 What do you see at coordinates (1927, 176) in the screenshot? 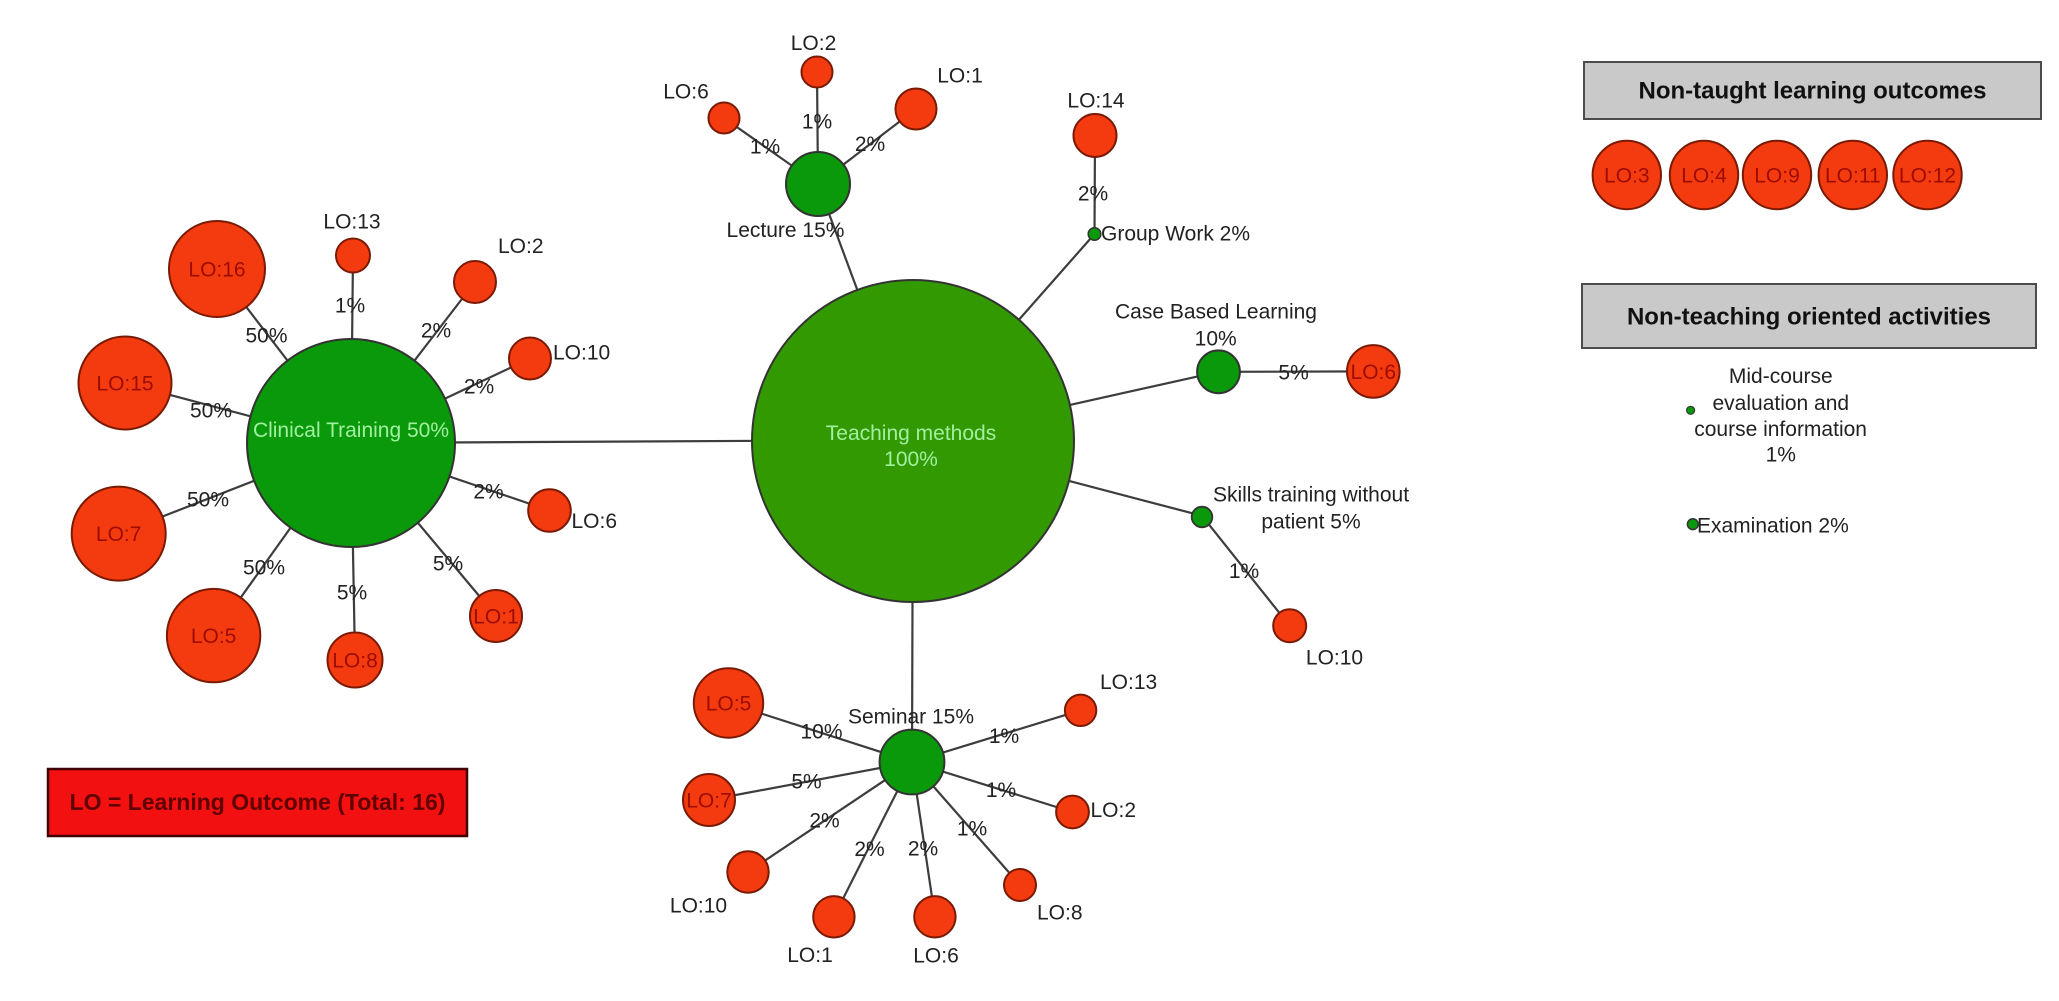
I see `svg-text: LO:12` at bounding box center [1927, 176].